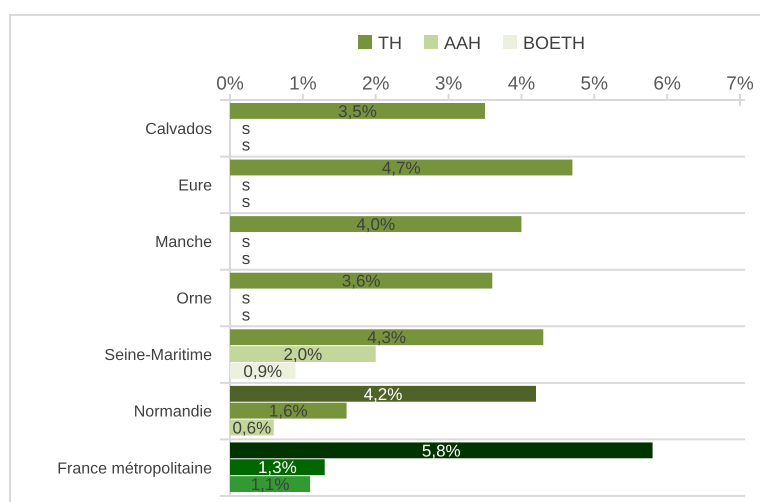 Image resolution: width=760 pixels, height=502 pixels. I want to click on data-label: 3,5%, so click(357, 111).